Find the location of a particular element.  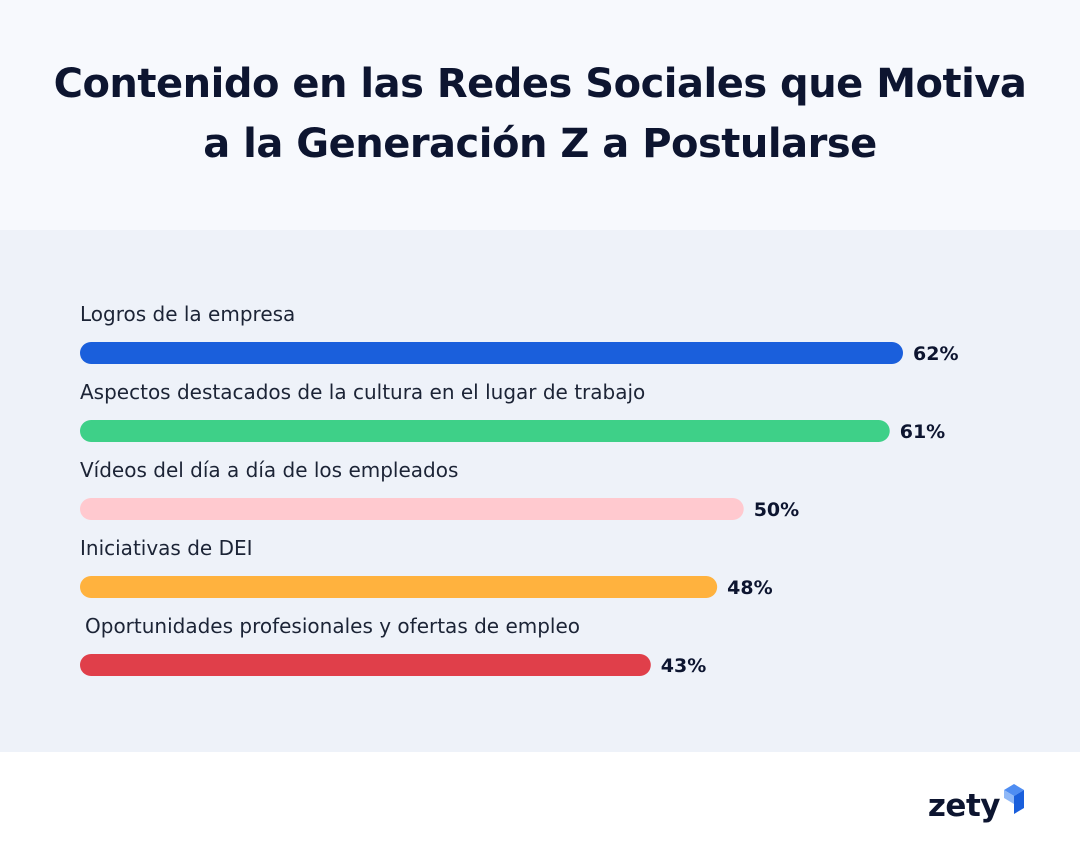

category-label: Iniciativas de DEI is located at coordinates (166, 548).